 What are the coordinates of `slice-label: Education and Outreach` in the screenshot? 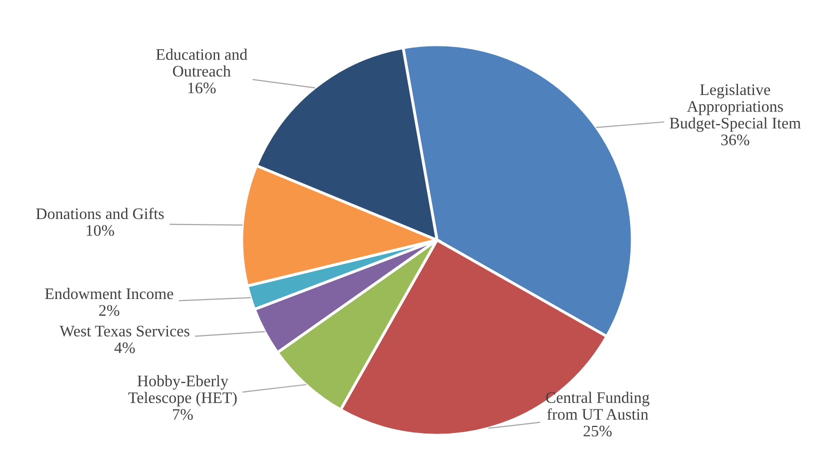 It's located at (202, 62).